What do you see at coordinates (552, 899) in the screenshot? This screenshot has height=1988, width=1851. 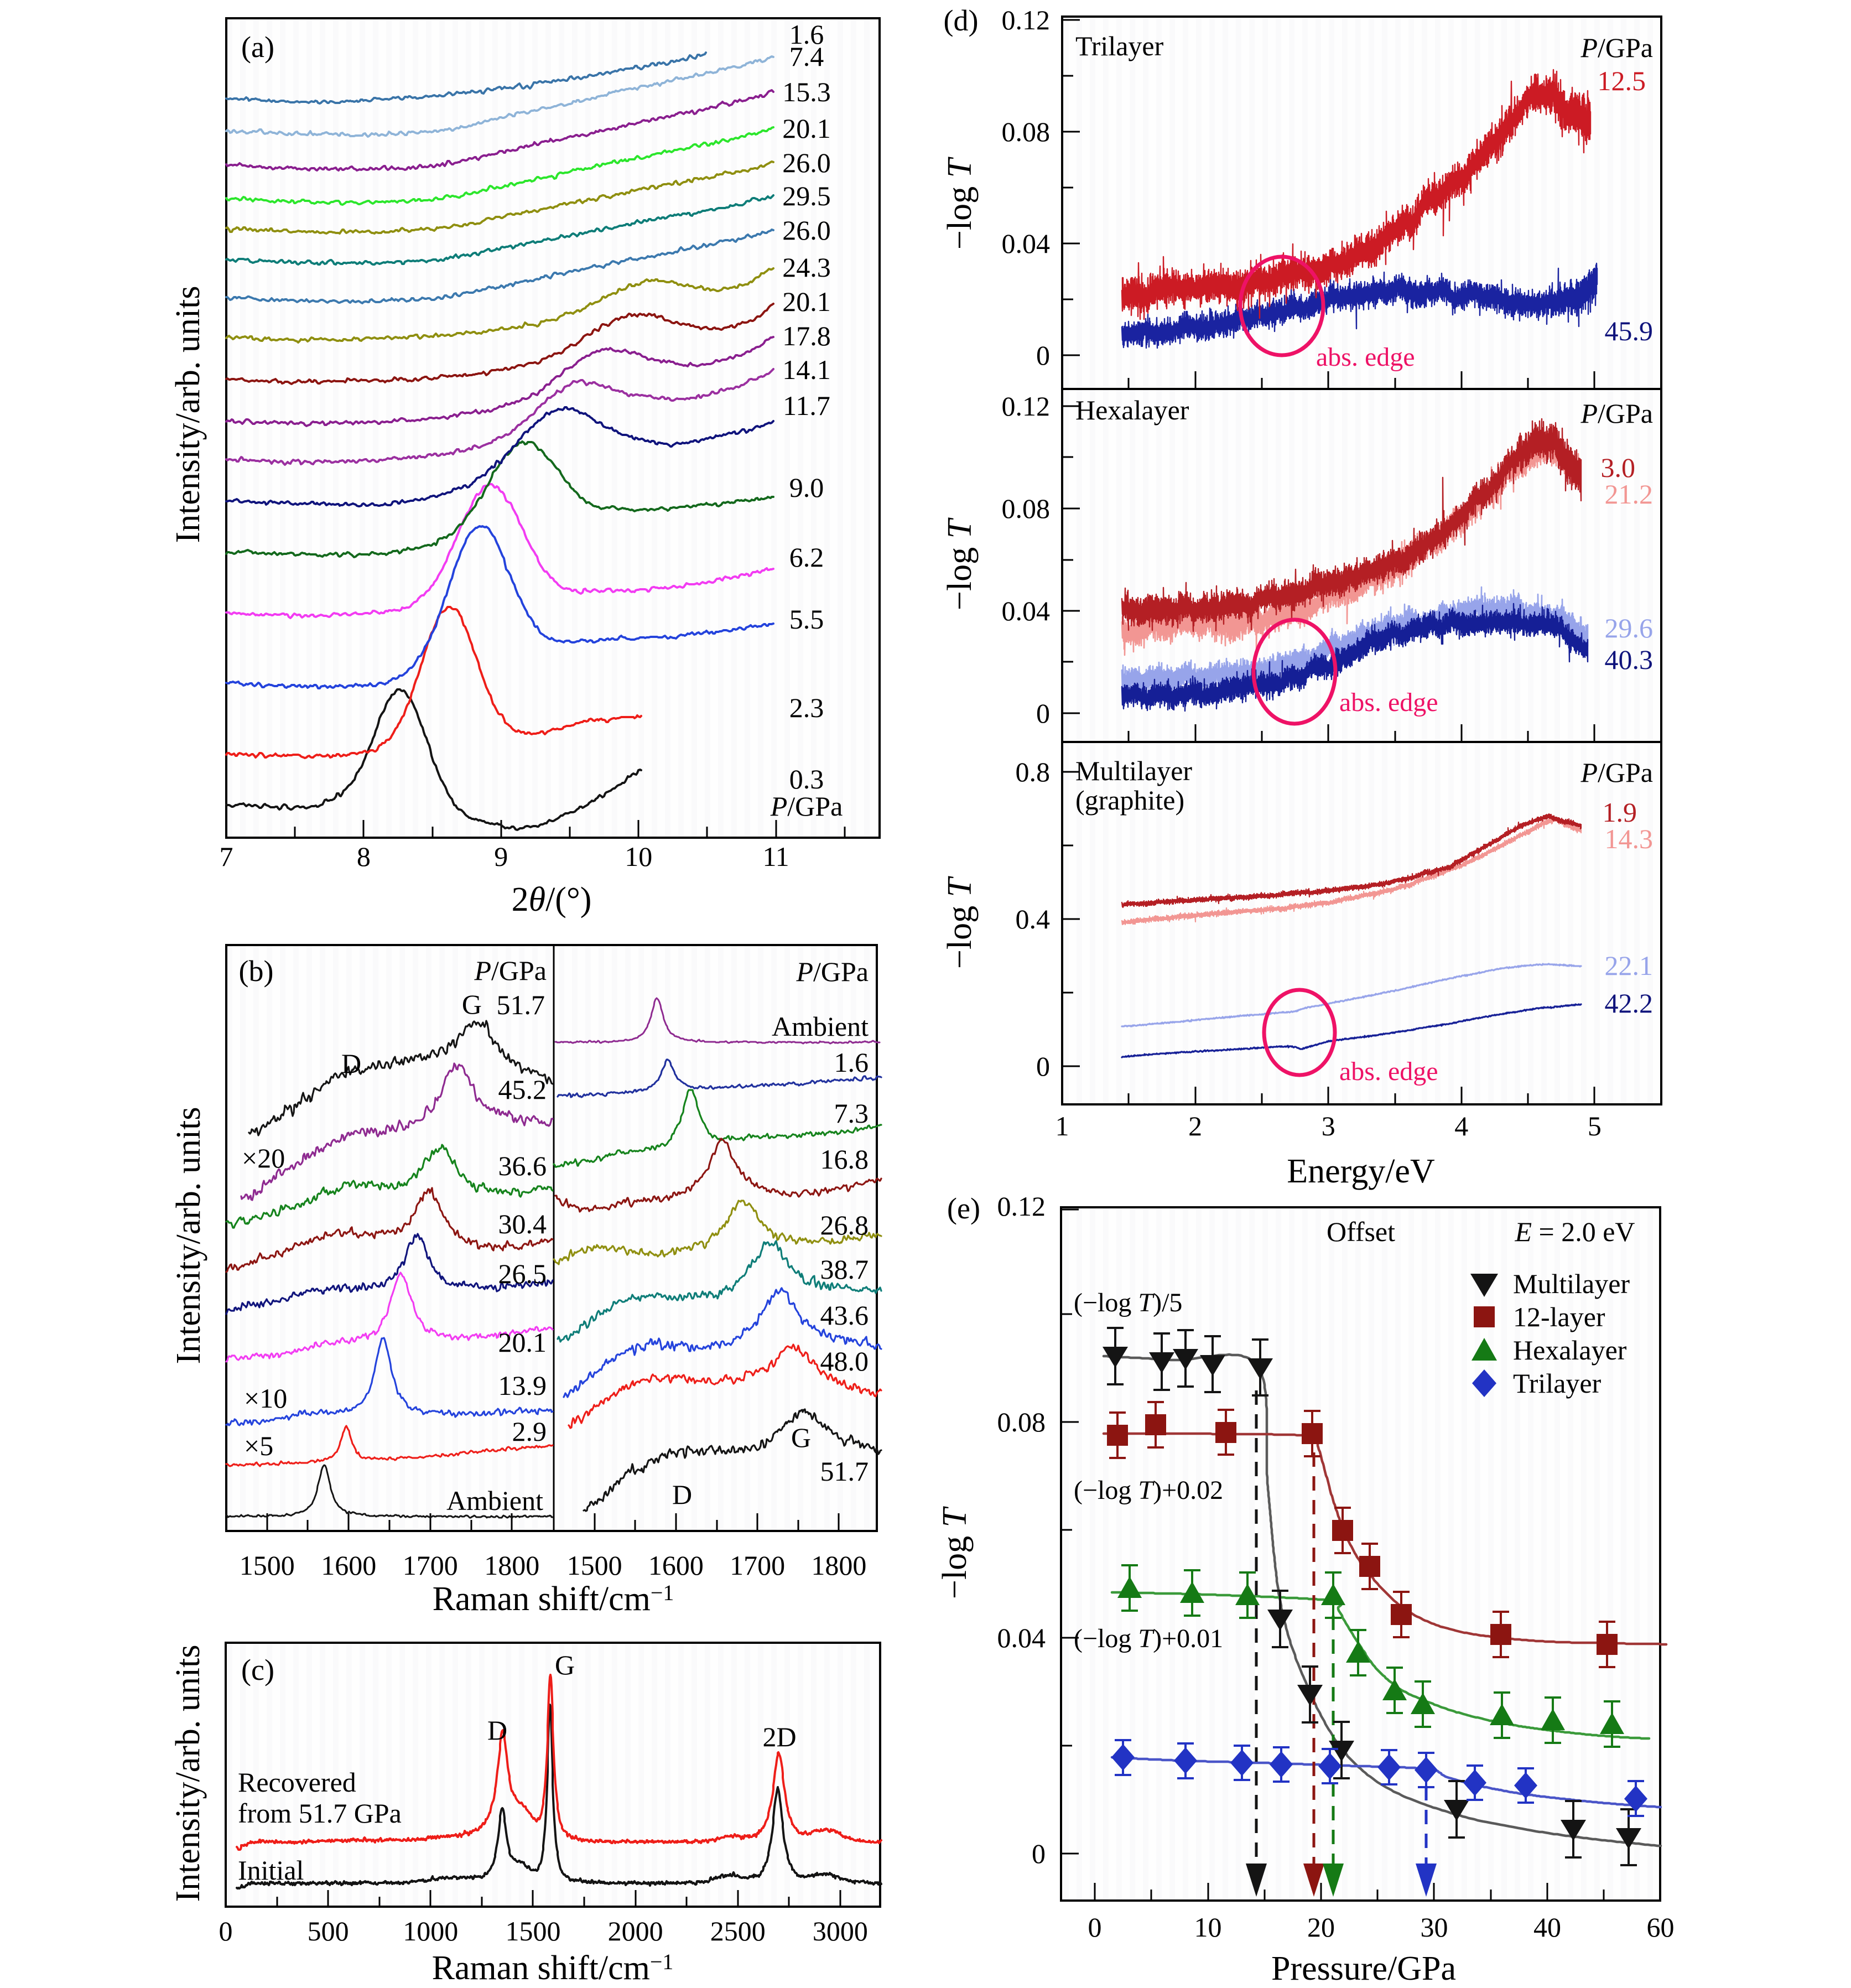 I see `svg-text: 2θ/(°)` at bounding box center [552, 899].